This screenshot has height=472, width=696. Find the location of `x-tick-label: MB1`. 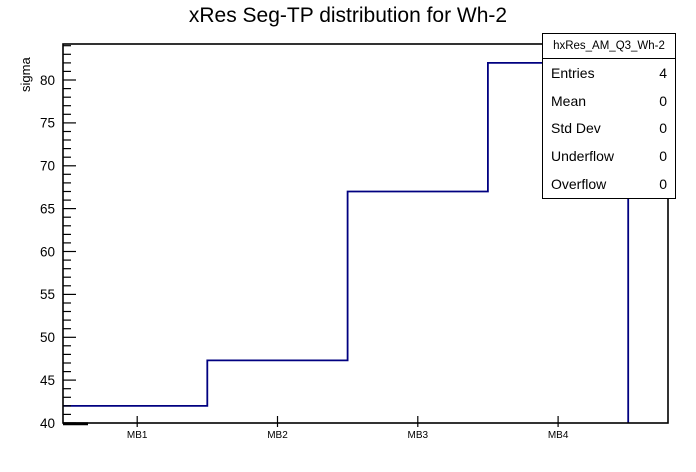

x-tick-label: MB1 is located at coordinates (137, 435).